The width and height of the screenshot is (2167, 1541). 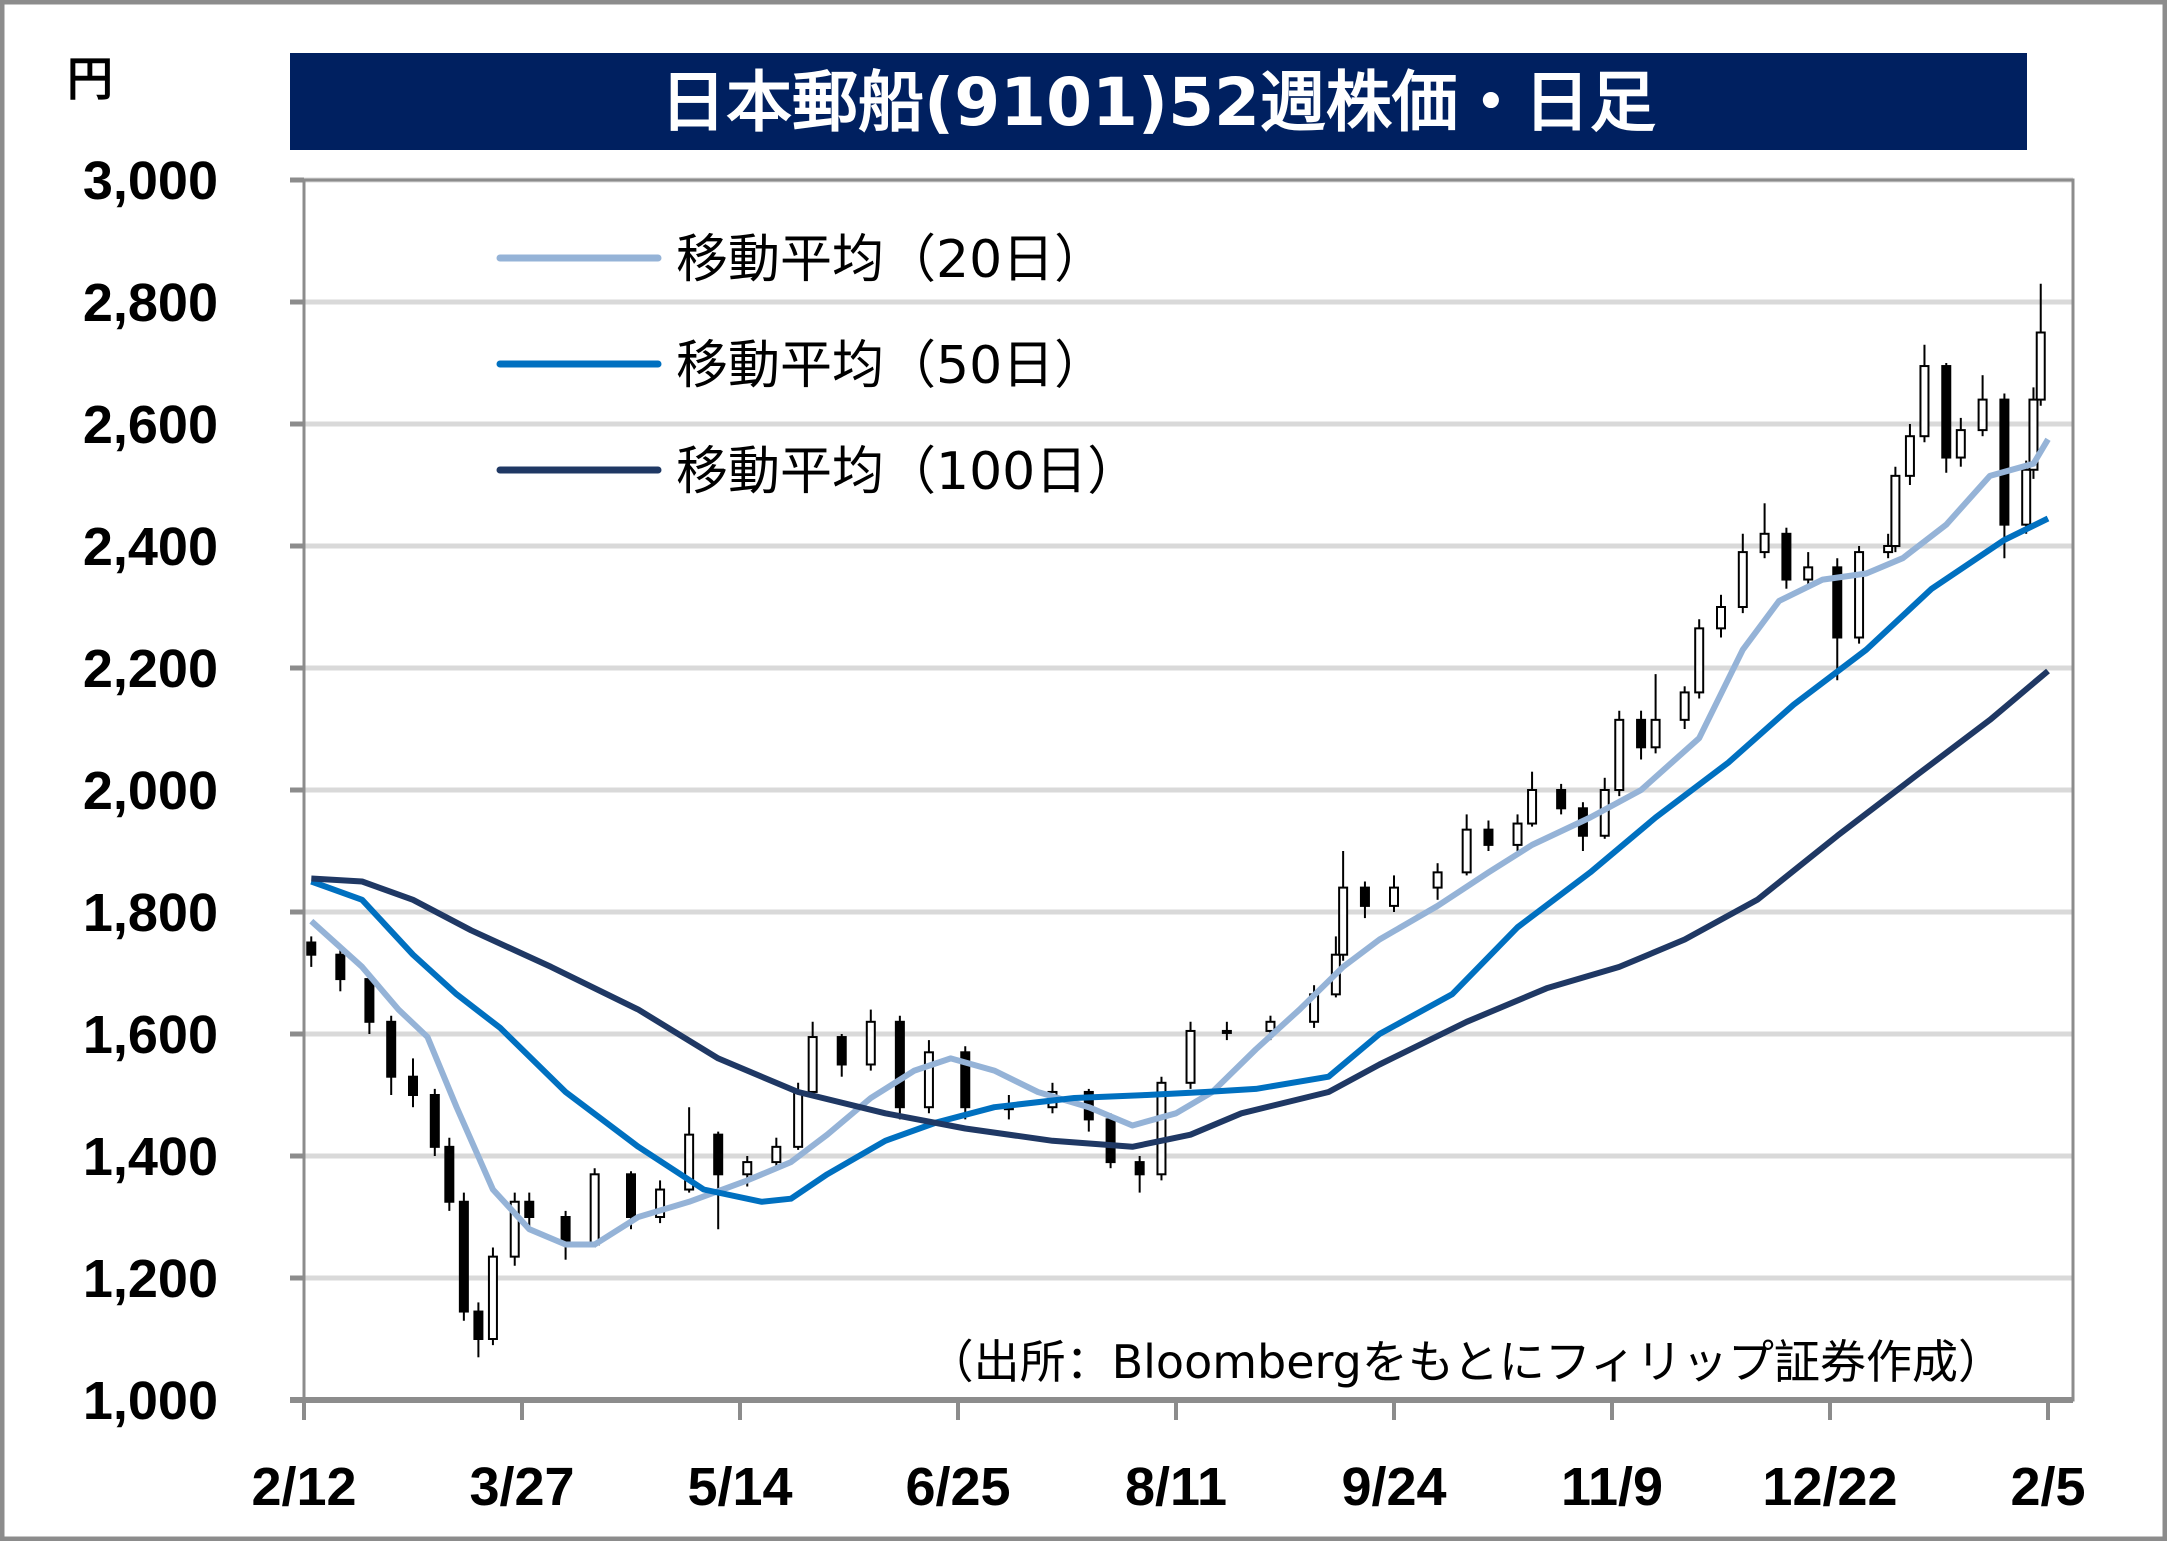 What do you see at coordinates (150, 1035) in the screenshot?
I see `y-tick-label: 1,600` at bounding box center [150, 1035].